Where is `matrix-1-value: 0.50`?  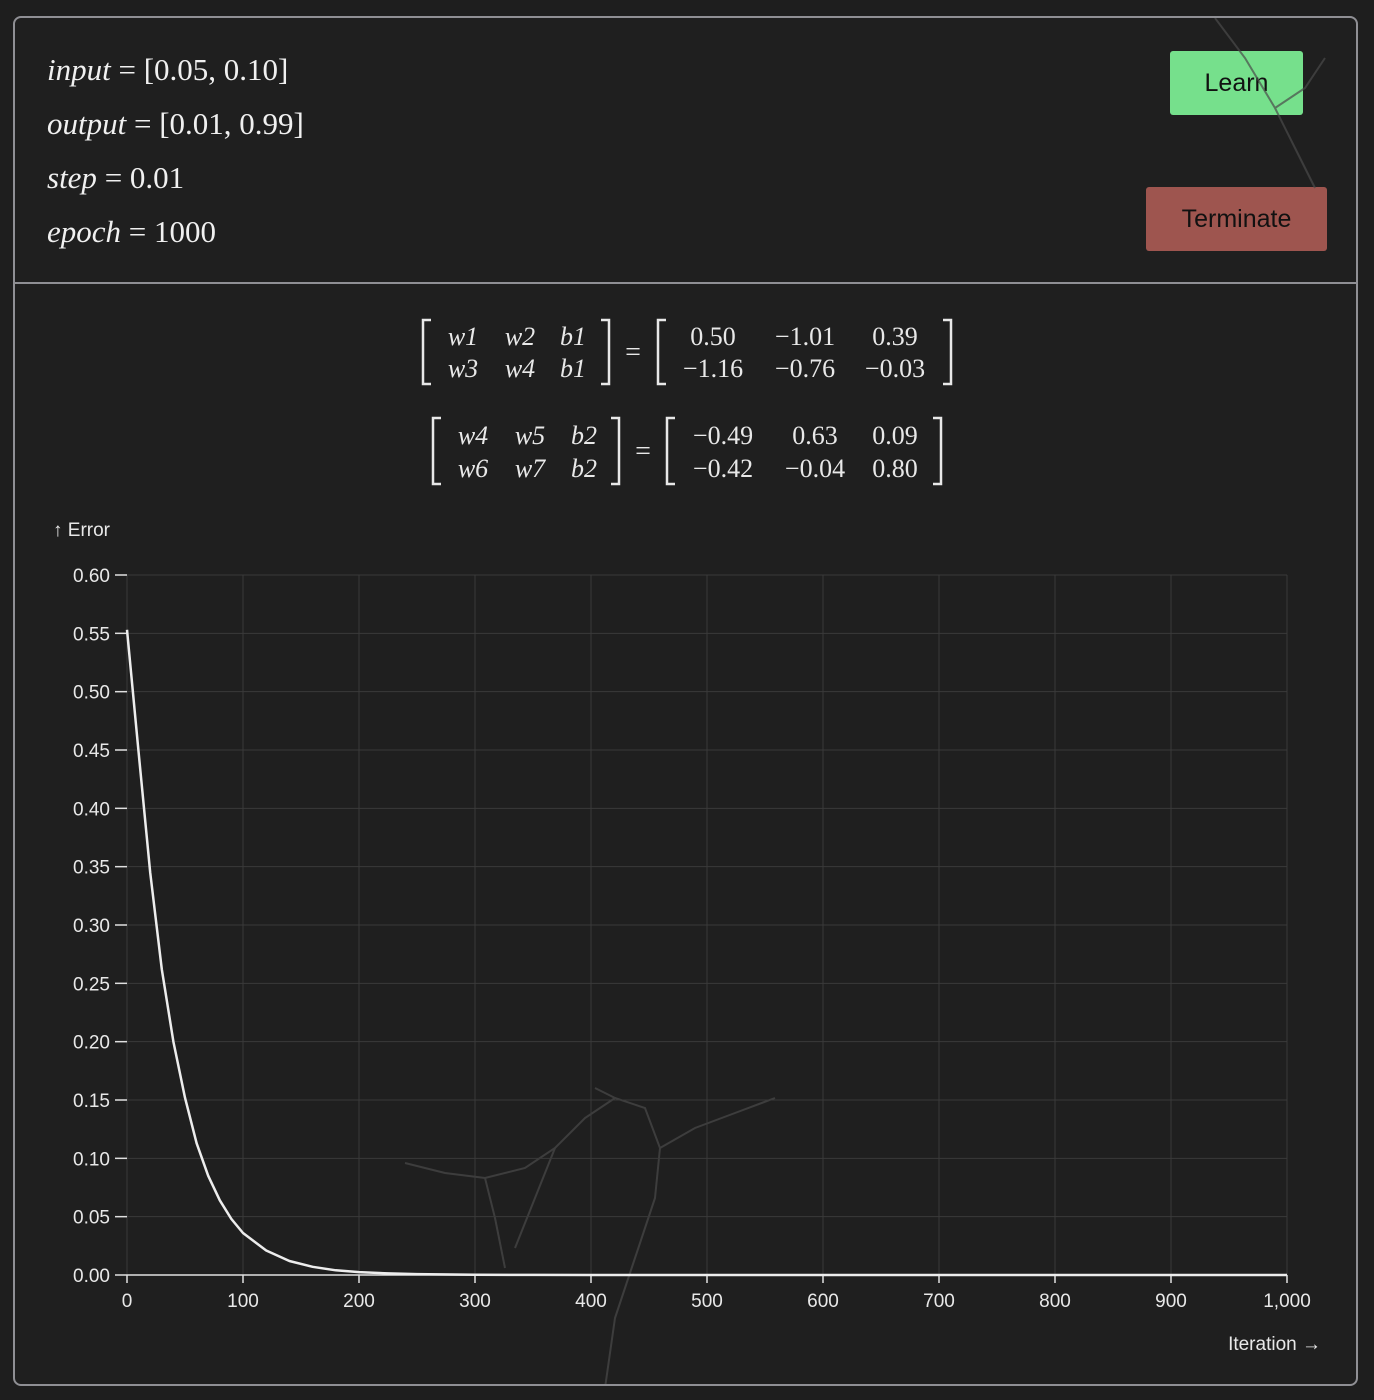 matrix-1-value: 0.50 is located at coordinates (713, 336).